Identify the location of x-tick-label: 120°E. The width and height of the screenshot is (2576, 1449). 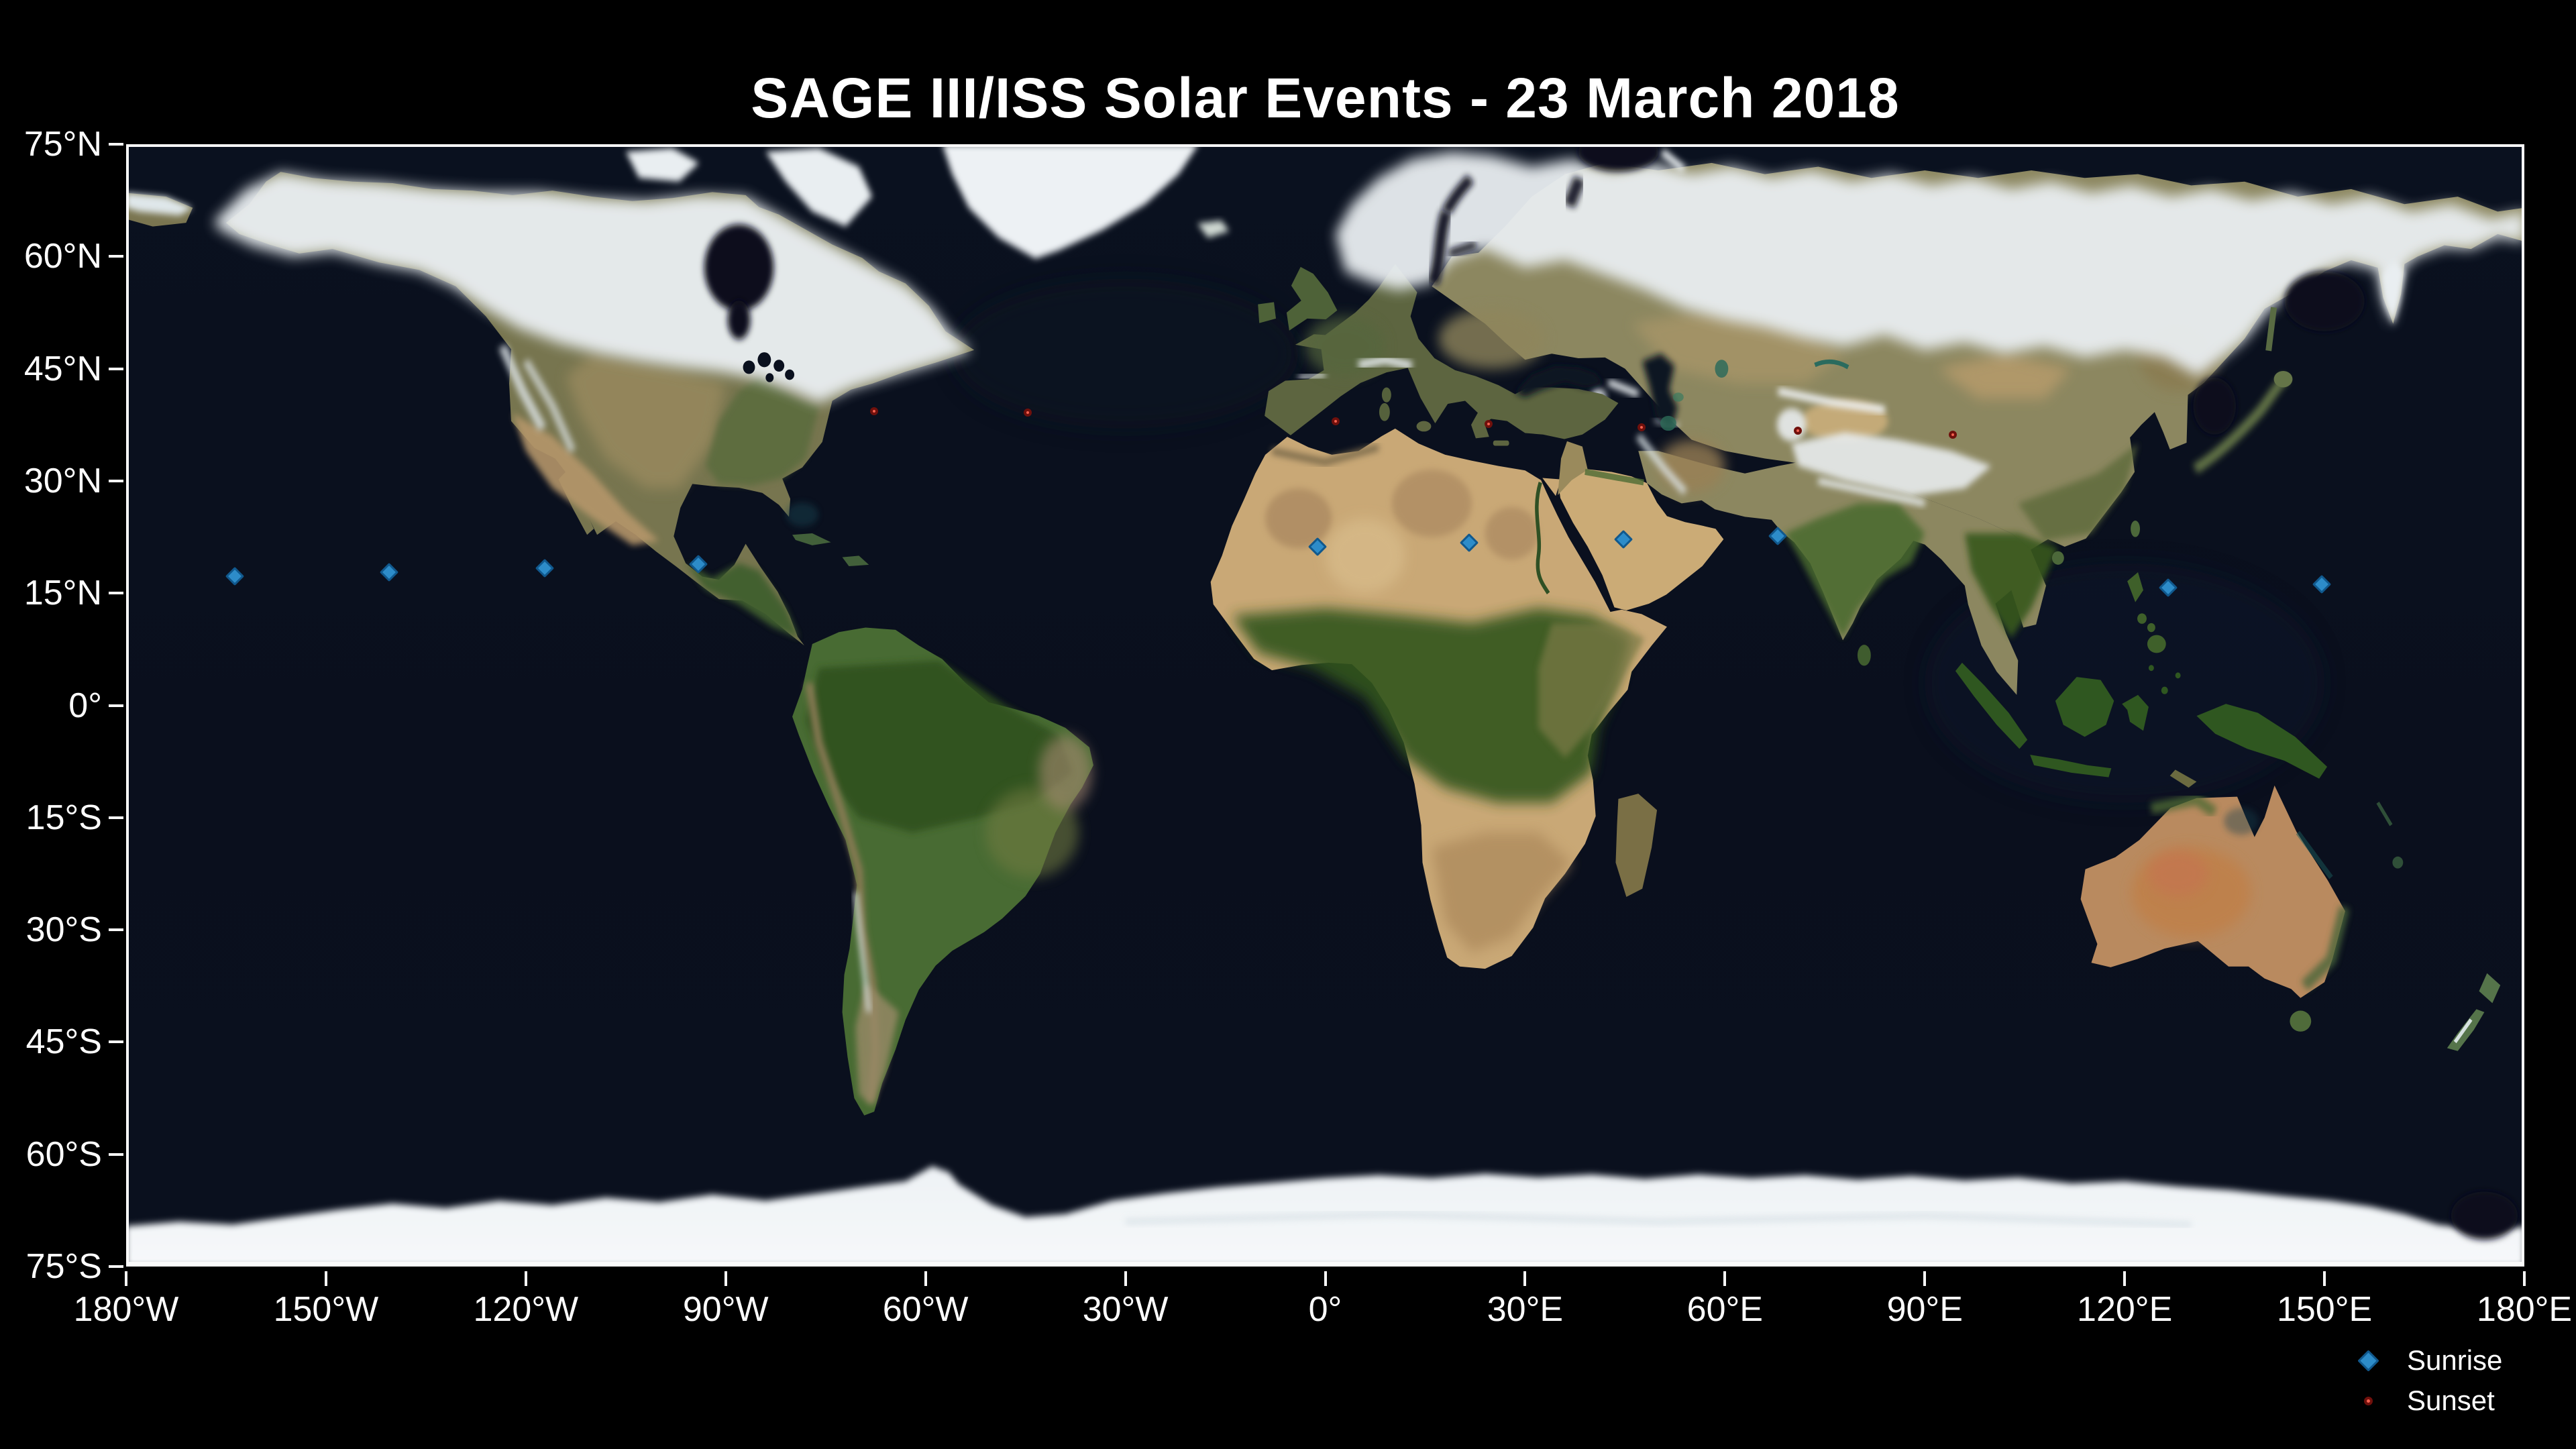
(2125, 1309).